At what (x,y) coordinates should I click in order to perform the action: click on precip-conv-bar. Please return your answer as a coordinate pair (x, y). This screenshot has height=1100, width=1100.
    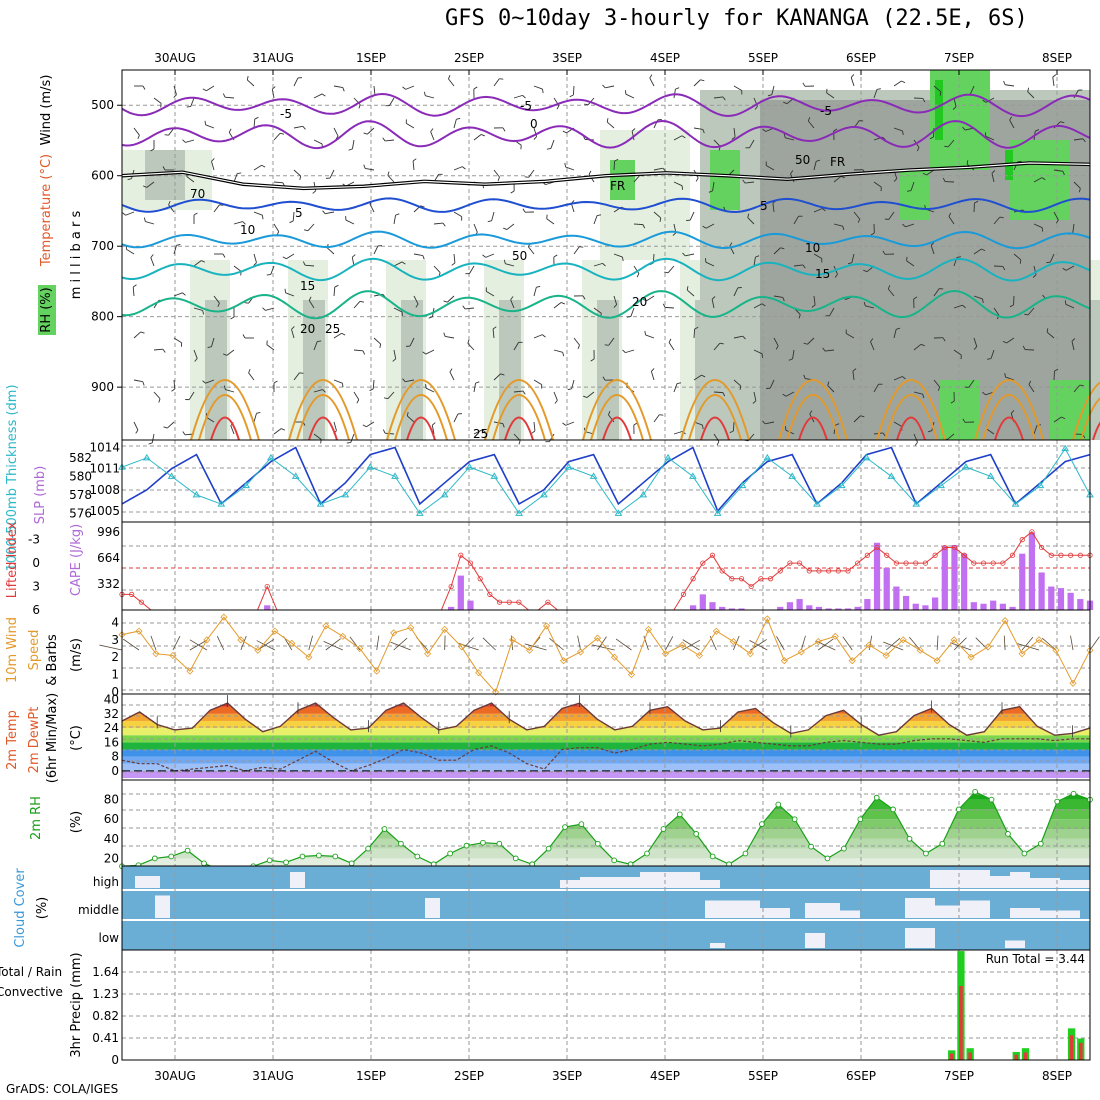
    Looking at the image, I should click on (1025, 1056).